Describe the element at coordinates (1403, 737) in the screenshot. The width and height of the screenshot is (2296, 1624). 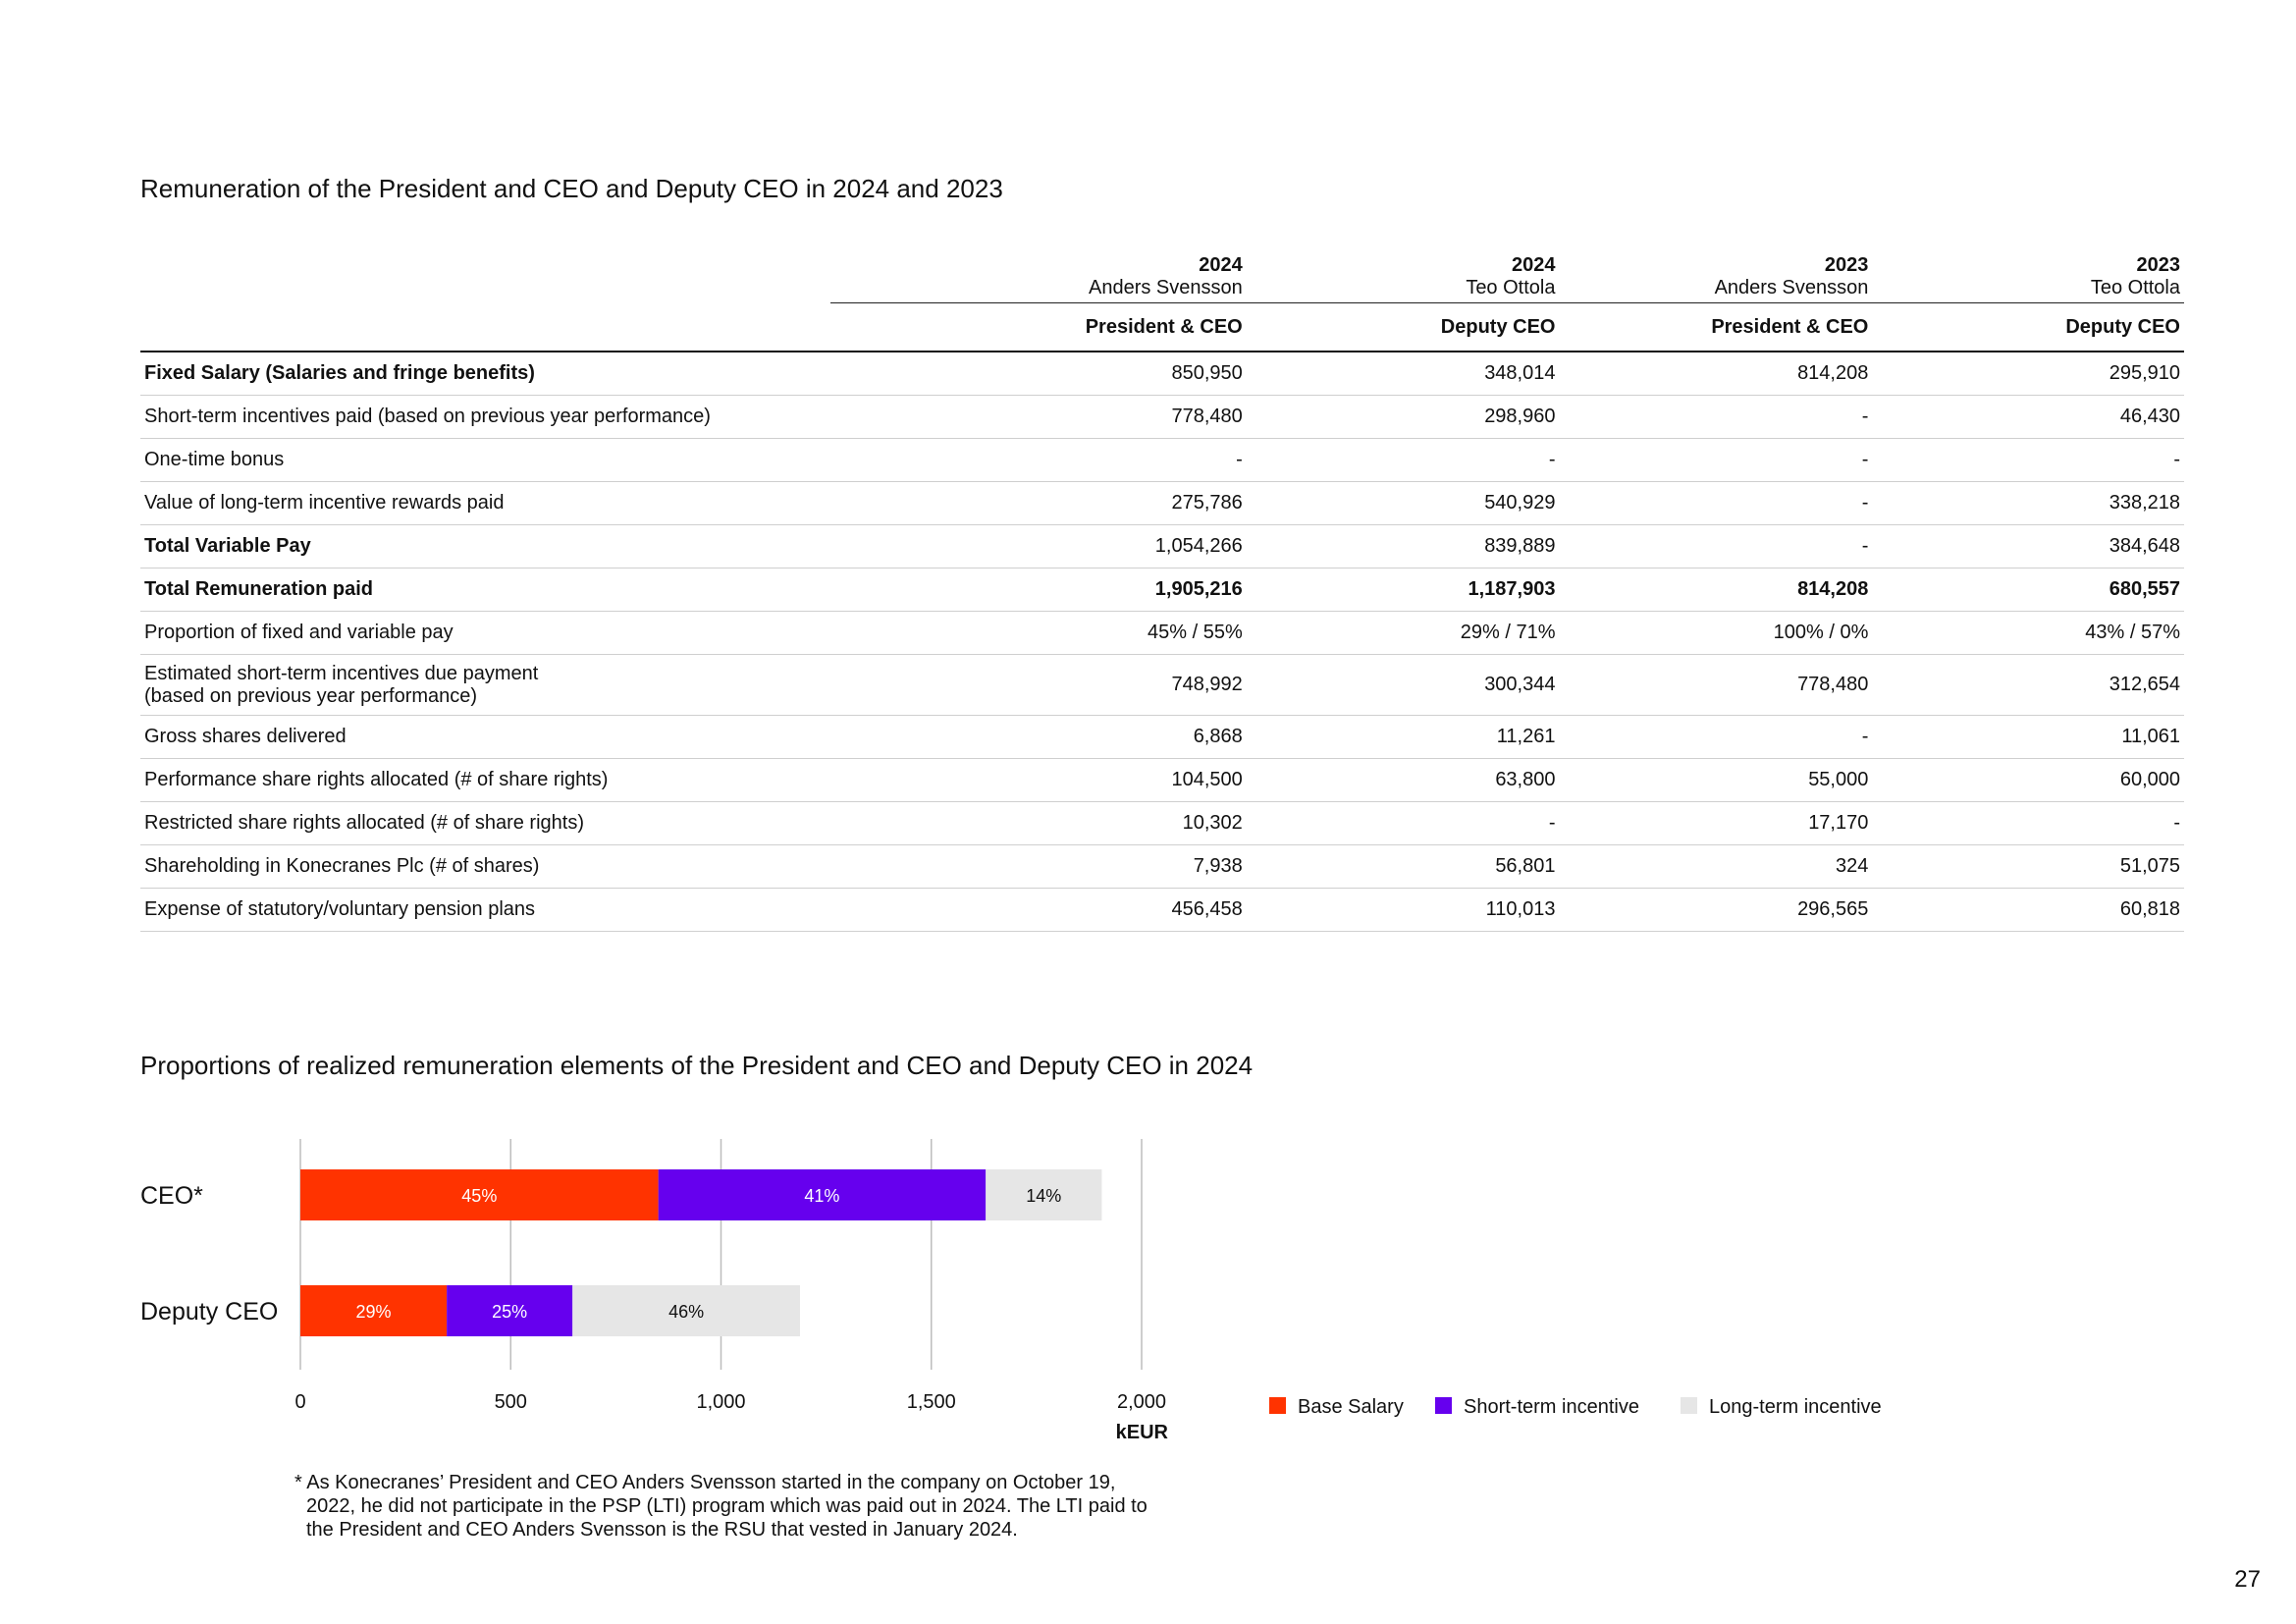
I see `table-cell: 11,261` at that location.